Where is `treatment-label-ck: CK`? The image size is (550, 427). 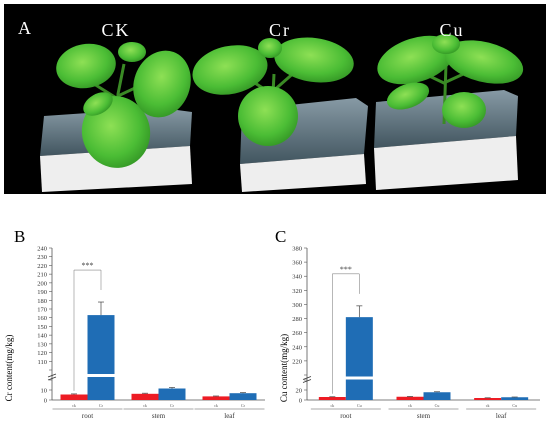 treatment-label-ck: CK is located at coordinates (115, 30).